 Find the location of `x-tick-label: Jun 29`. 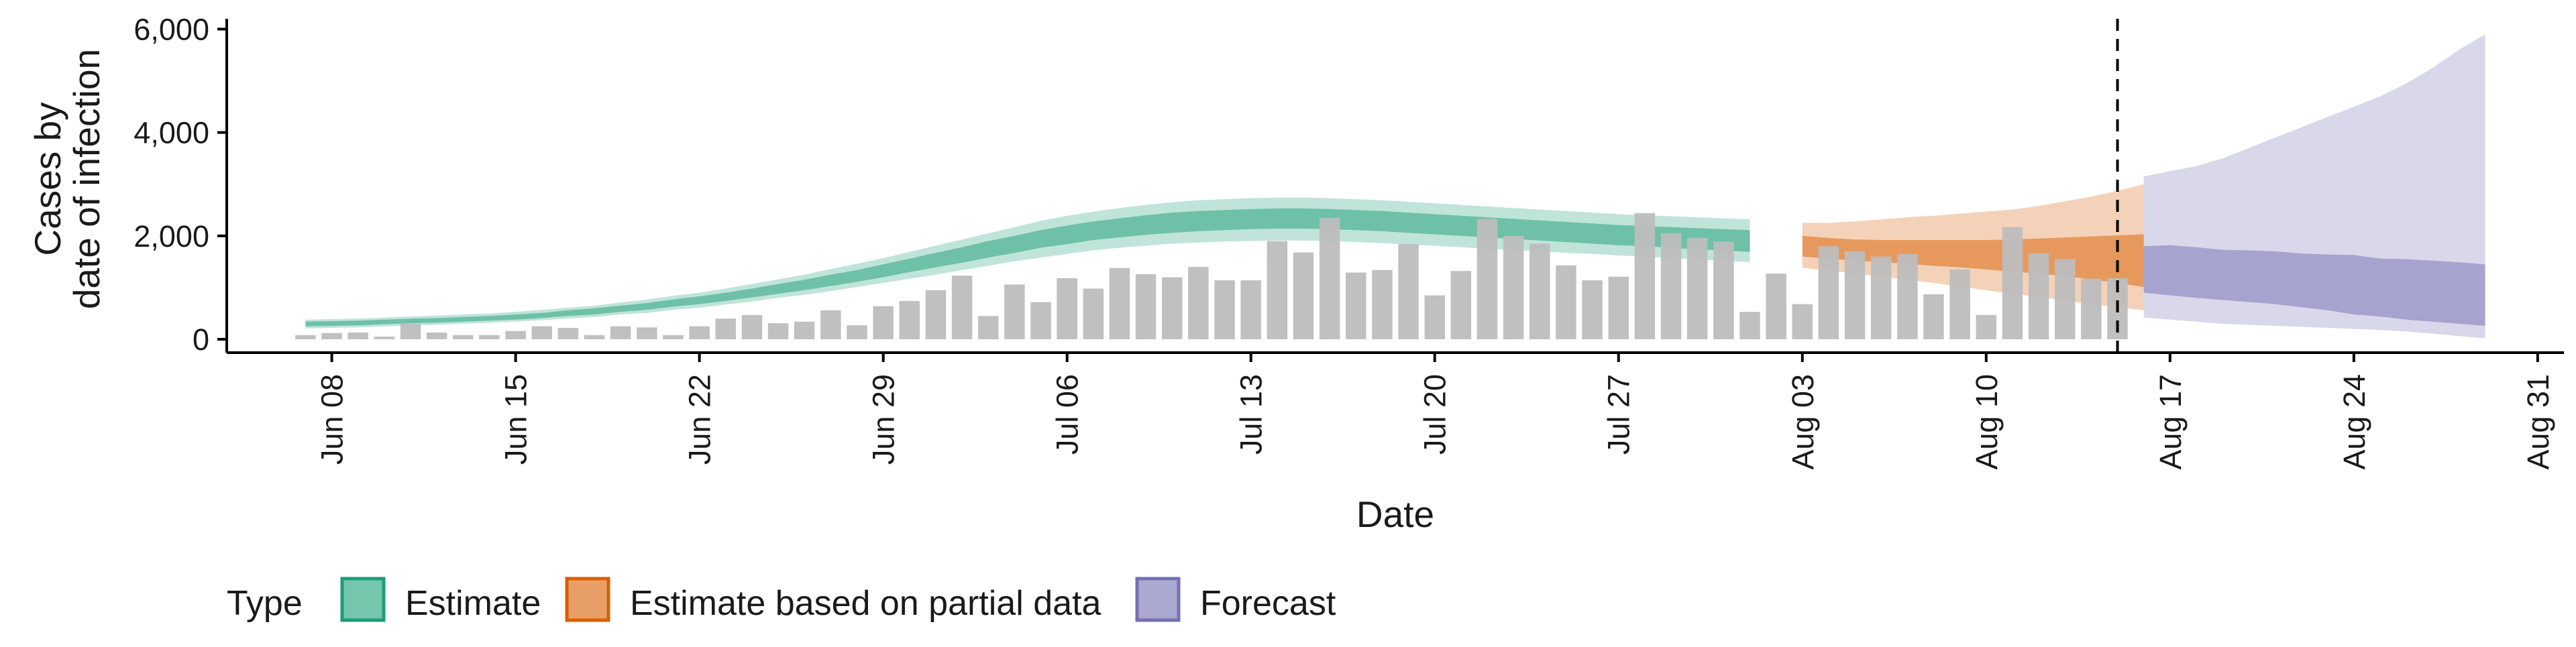

x-tick-label: Jun 29 is located at coordinates (884, 420).